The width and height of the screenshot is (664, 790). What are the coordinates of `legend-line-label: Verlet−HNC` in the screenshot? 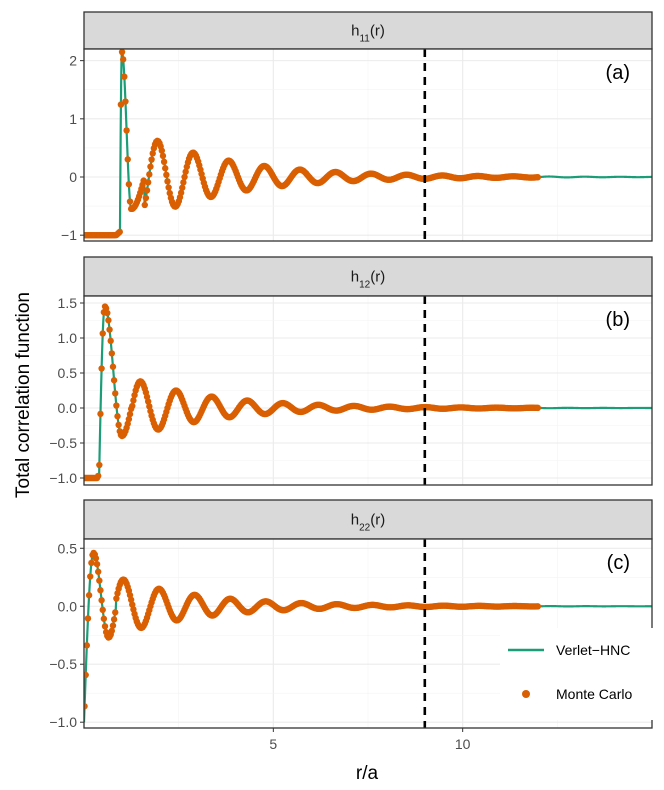 It's located at (593, 650).